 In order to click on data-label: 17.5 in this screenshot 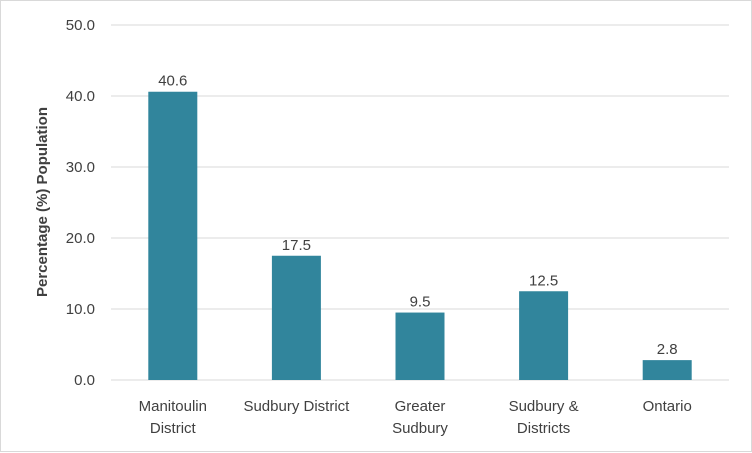, I will do `click(296, 245)`.